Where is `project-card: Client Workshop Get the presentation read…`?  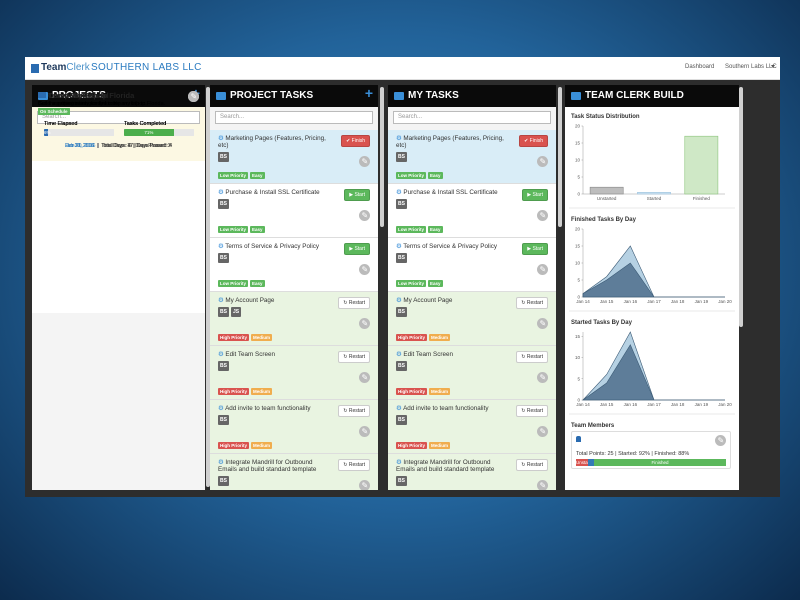 project-card: Client Workshop Get the presentation read… is located at coordinates (118, 164).